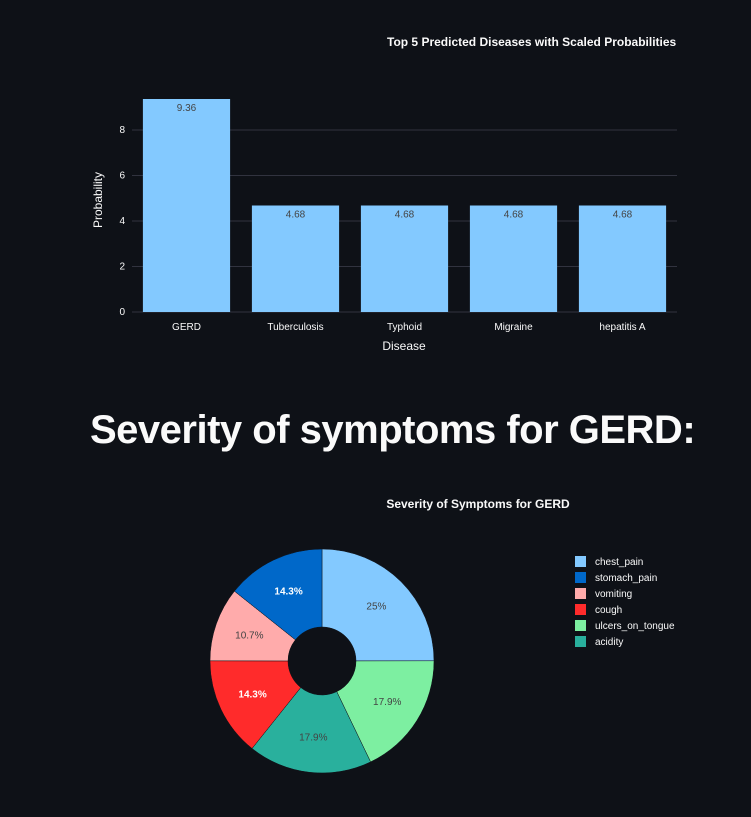 The width and height of the screenshot is (751, 817). What do you see at coordinates (619, 562) in the screenshot?
I see `legend-label: chest_pain` at bounding box center [619, 562].